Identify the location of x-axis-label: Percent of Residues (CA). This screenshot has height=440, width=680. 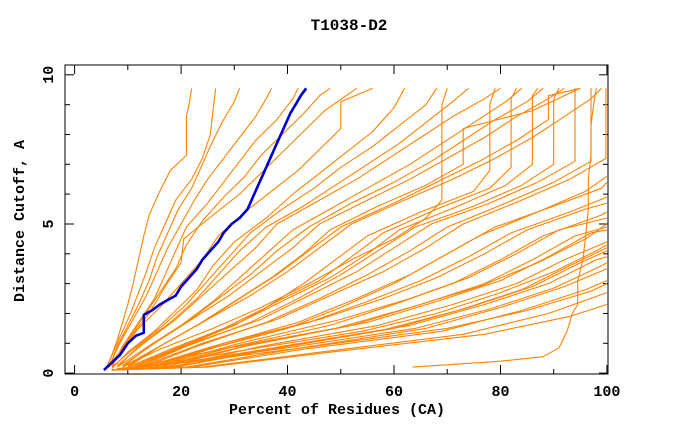
(337, 410).